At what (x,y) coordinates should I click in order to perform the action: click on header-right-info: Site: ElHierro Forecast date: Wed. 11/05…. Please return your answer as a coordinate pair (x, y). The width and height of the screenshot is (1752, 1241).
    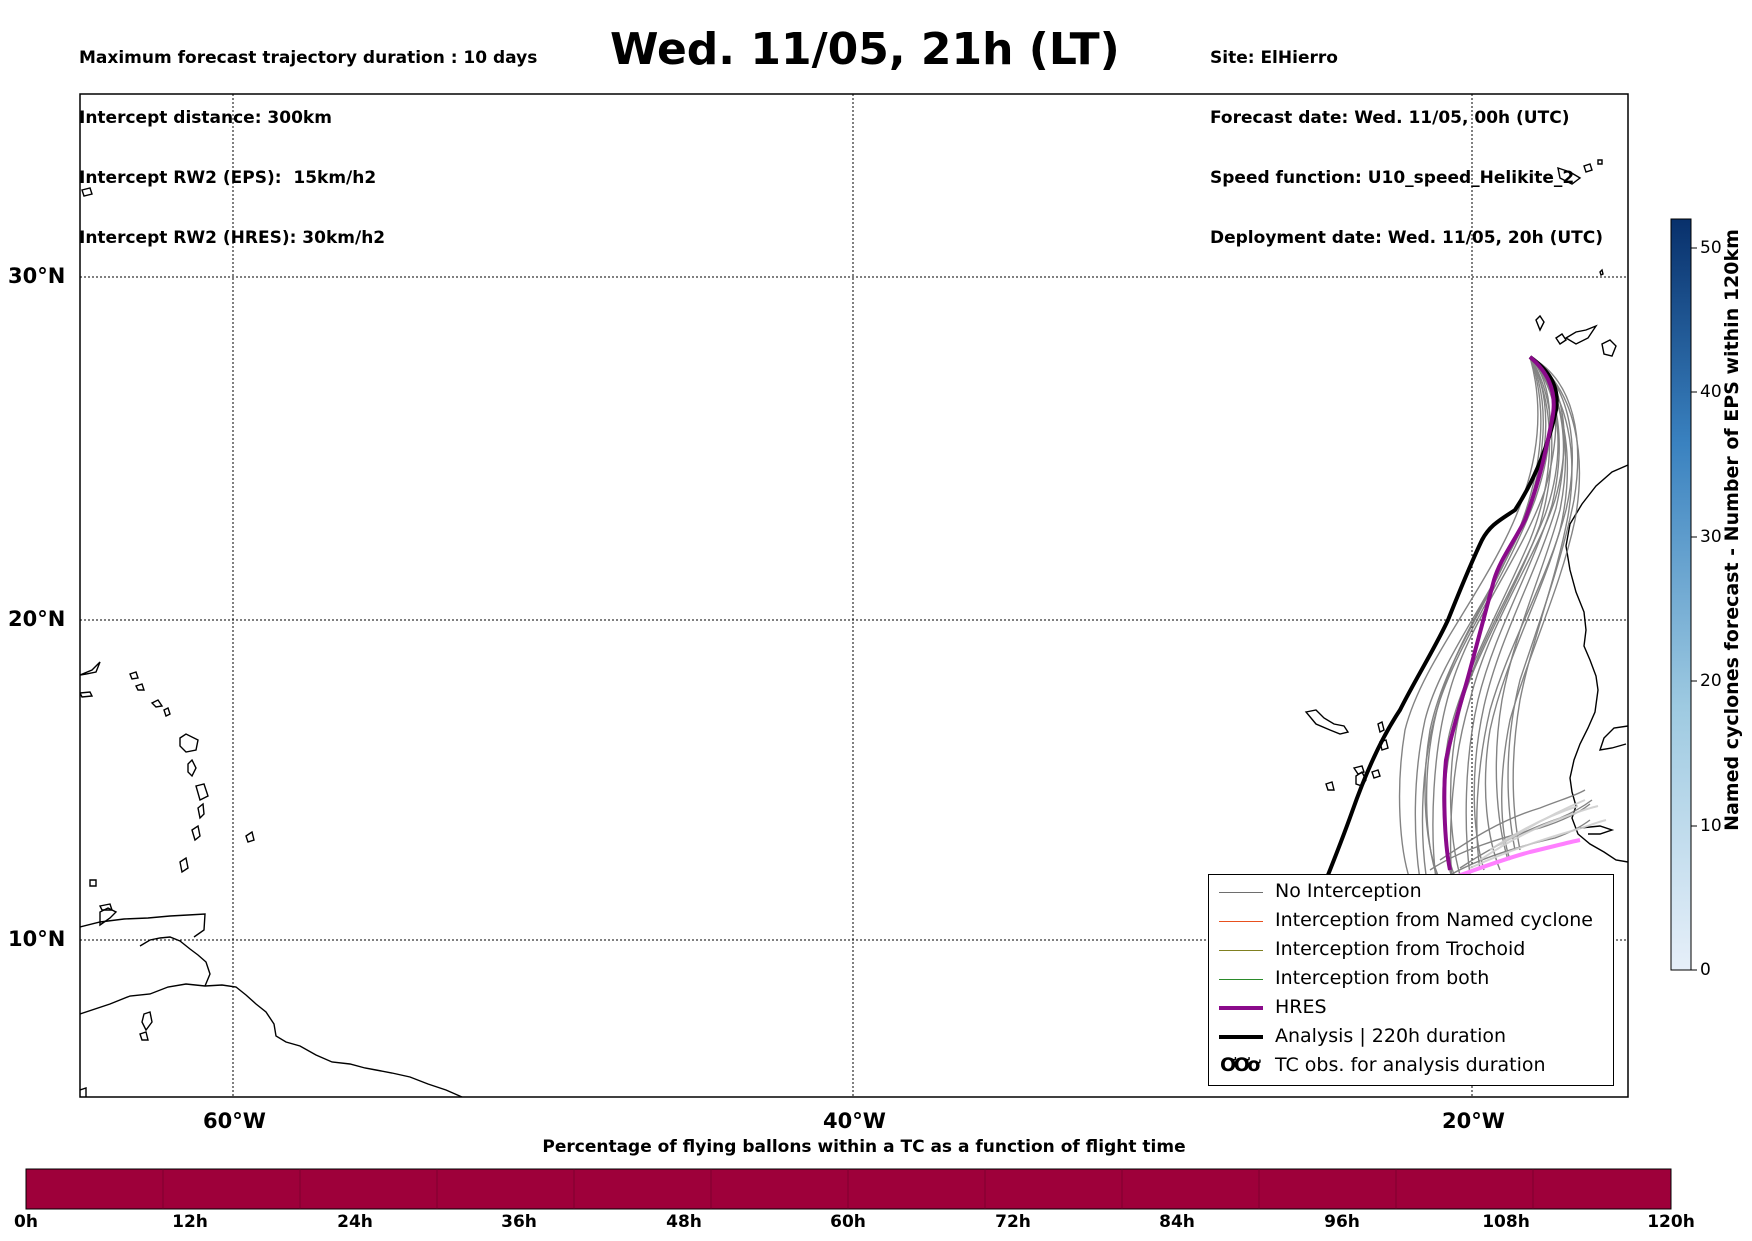
    Looking at the image, I should click on (1406, 138).